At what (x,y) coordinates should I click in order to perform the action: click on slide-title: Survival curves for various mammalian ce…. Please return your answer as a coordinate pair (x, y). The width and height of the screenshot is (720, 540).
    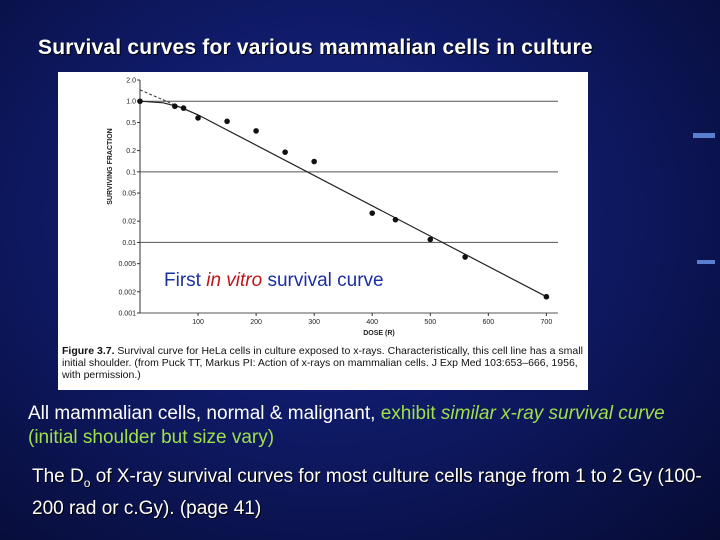
    Looking at the image, I should click on (315, 47).